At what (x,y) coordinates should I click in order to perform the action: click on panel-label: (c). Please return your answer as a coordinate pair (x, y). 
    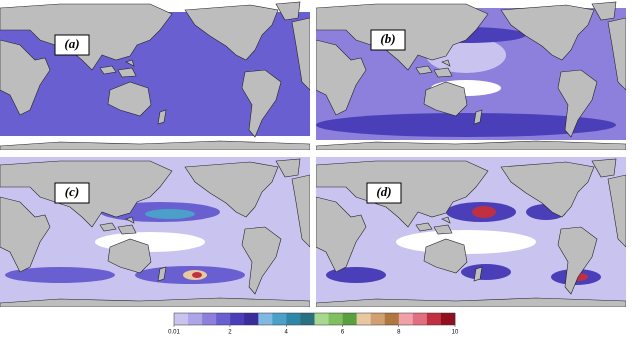
    Looking at the image, I should click on (72, 193).